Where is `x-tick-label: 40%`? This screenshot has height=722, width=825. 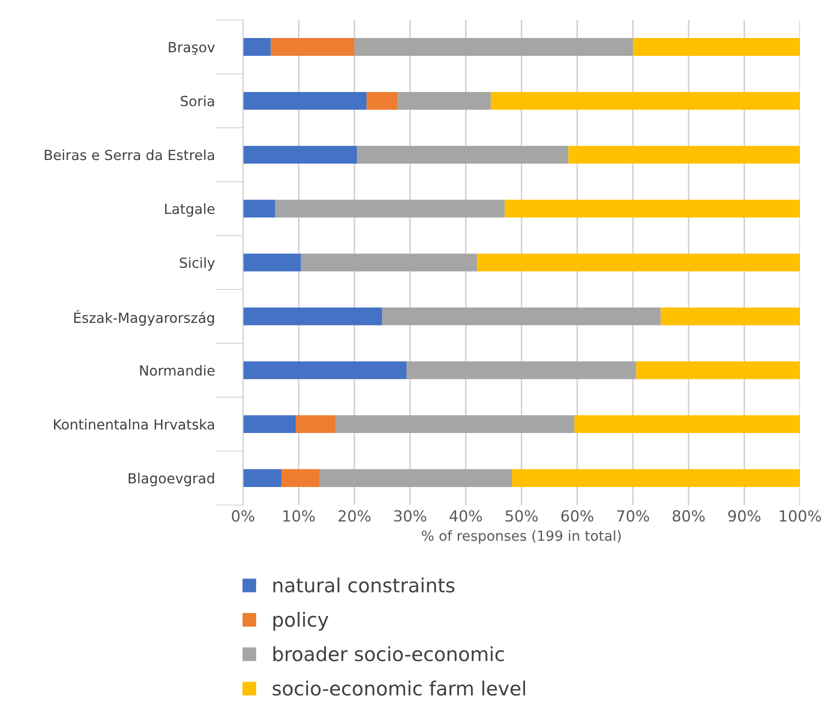 x-tick-label: 40% is located at coordinates (466, 516).